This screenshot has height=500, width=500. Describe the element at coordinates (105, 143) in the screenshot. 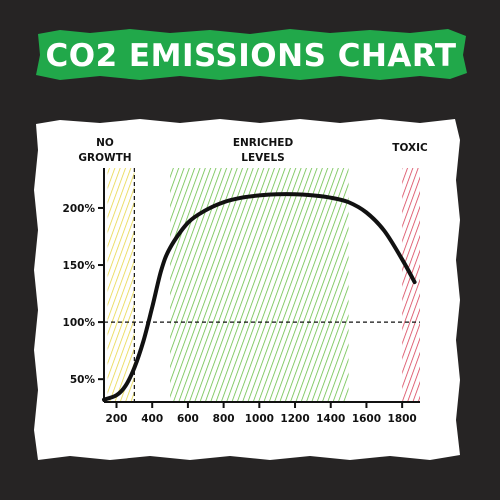

I see `no-growth-label-line1: NO` at that location.